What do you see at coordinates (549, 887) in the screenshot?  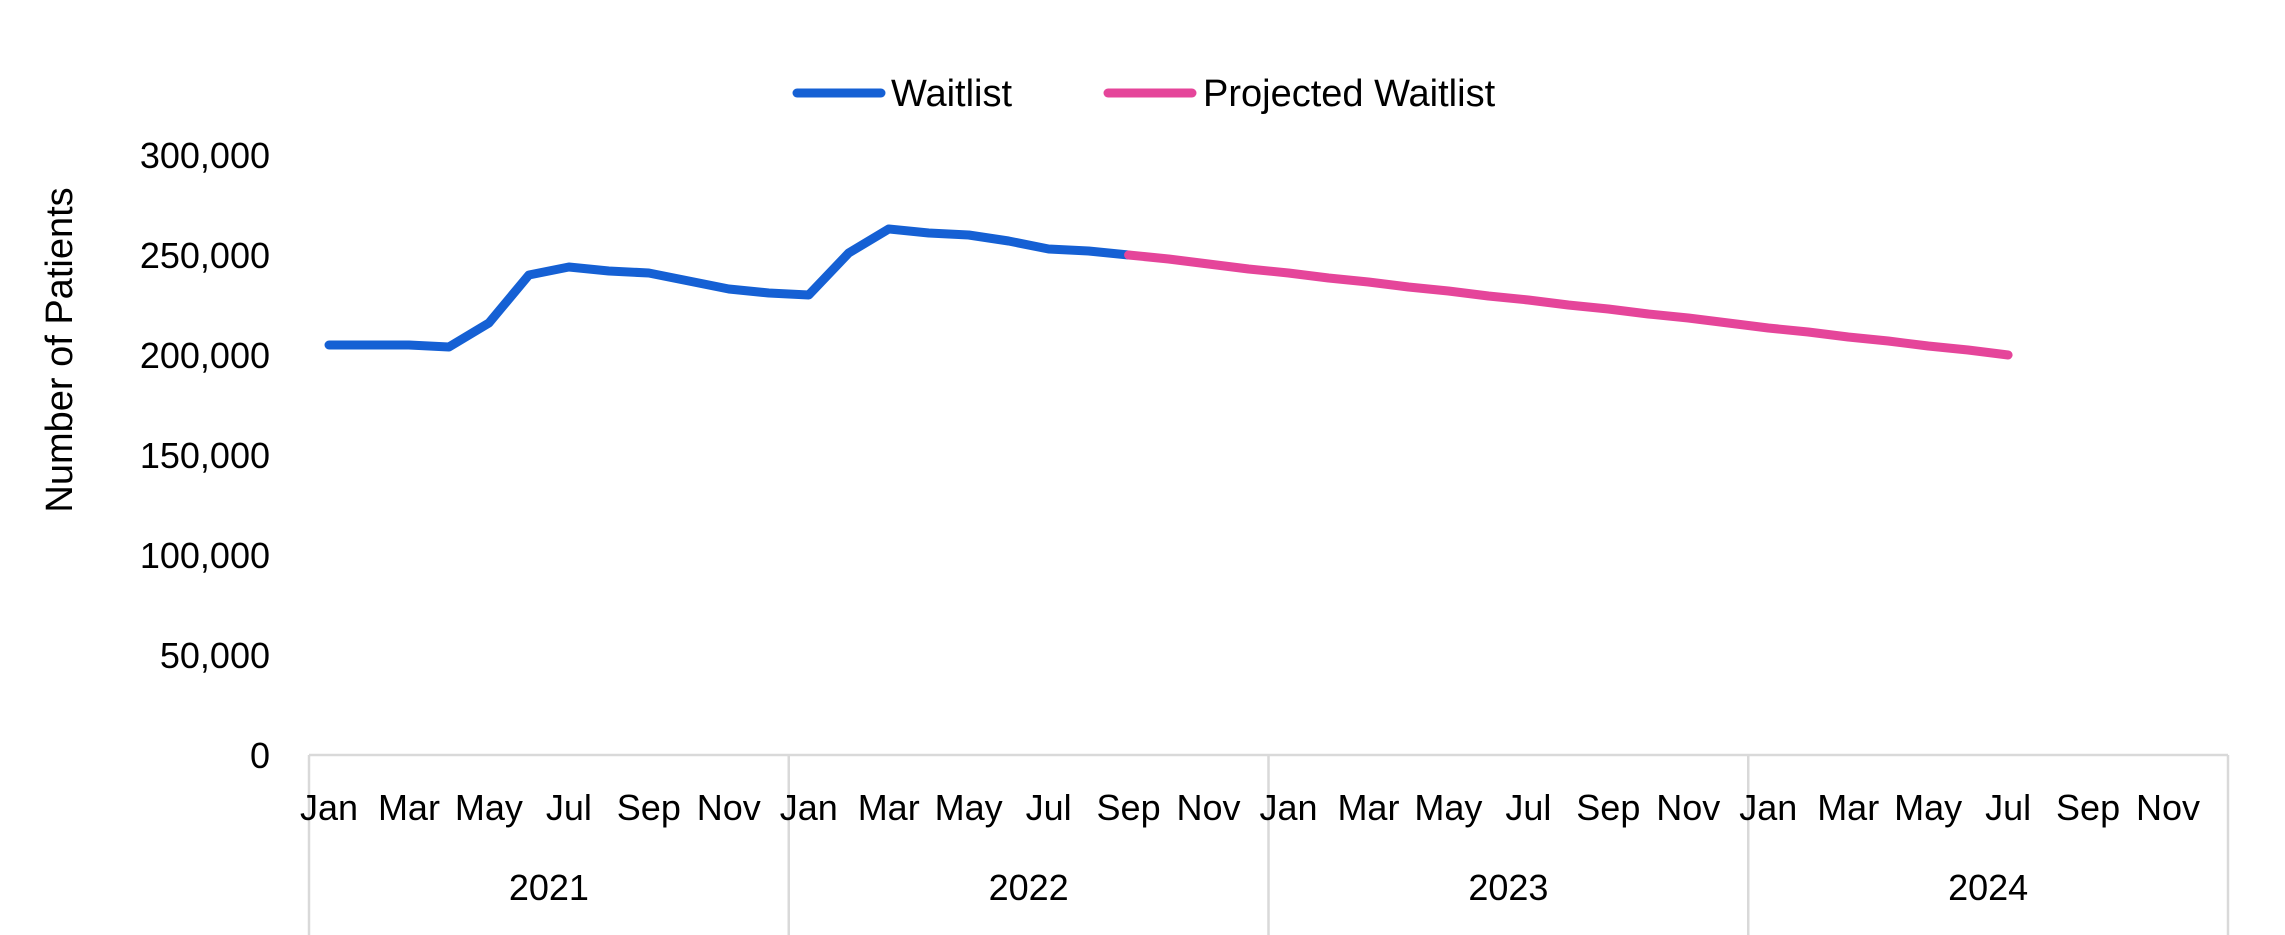 I see `x-year-label: 2021` at bounding box center [549, 887].